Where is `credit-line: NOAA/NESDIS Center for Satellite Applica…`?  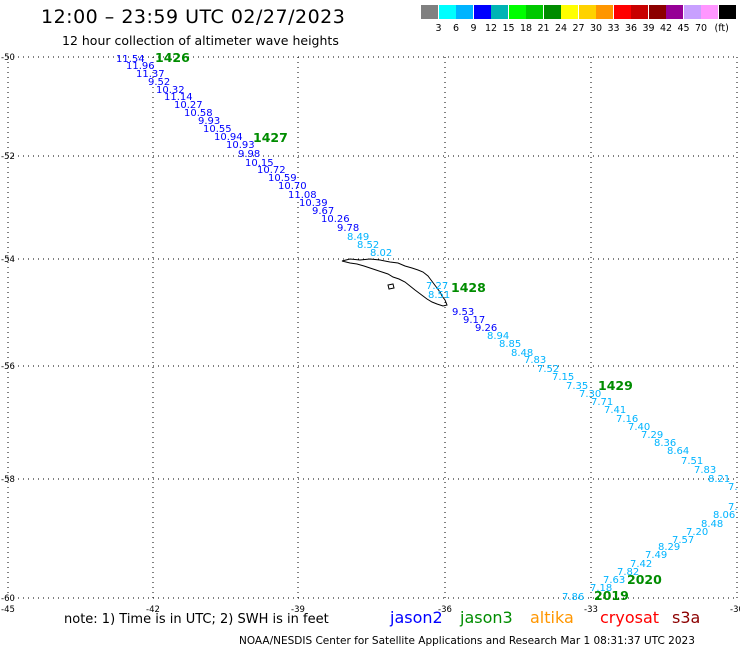
credit-line: NOAA/NESDIS Center for Satellite Applica… is located at coordinates (467, 641).